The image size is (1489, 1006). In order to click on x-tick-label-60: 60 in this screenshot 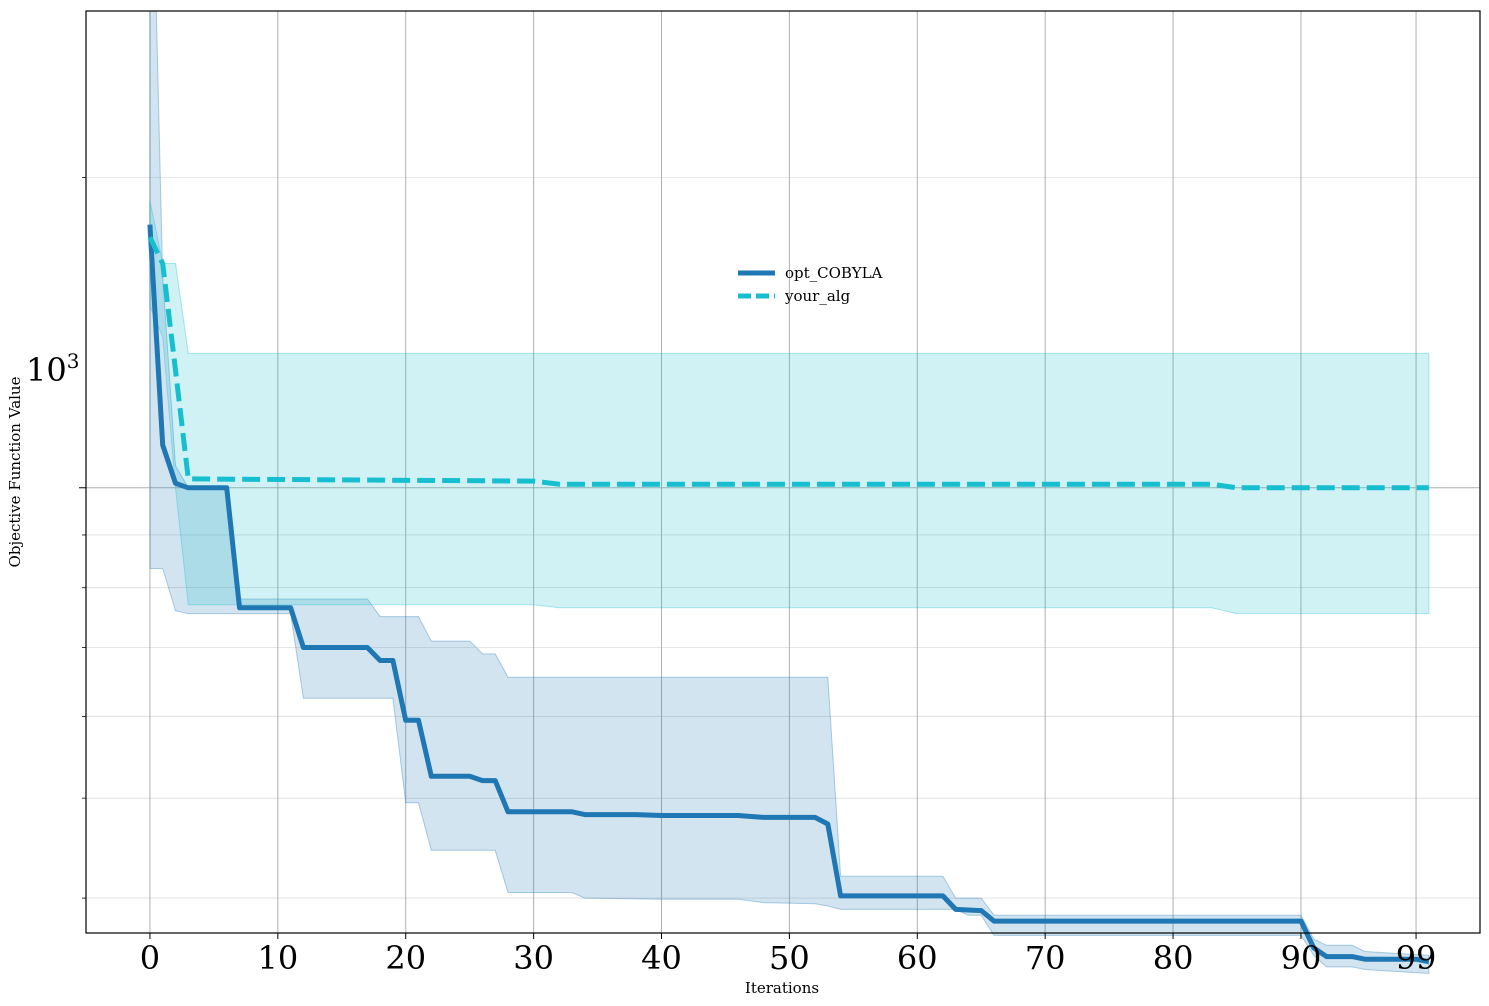, I will do `click(917, 958)`.